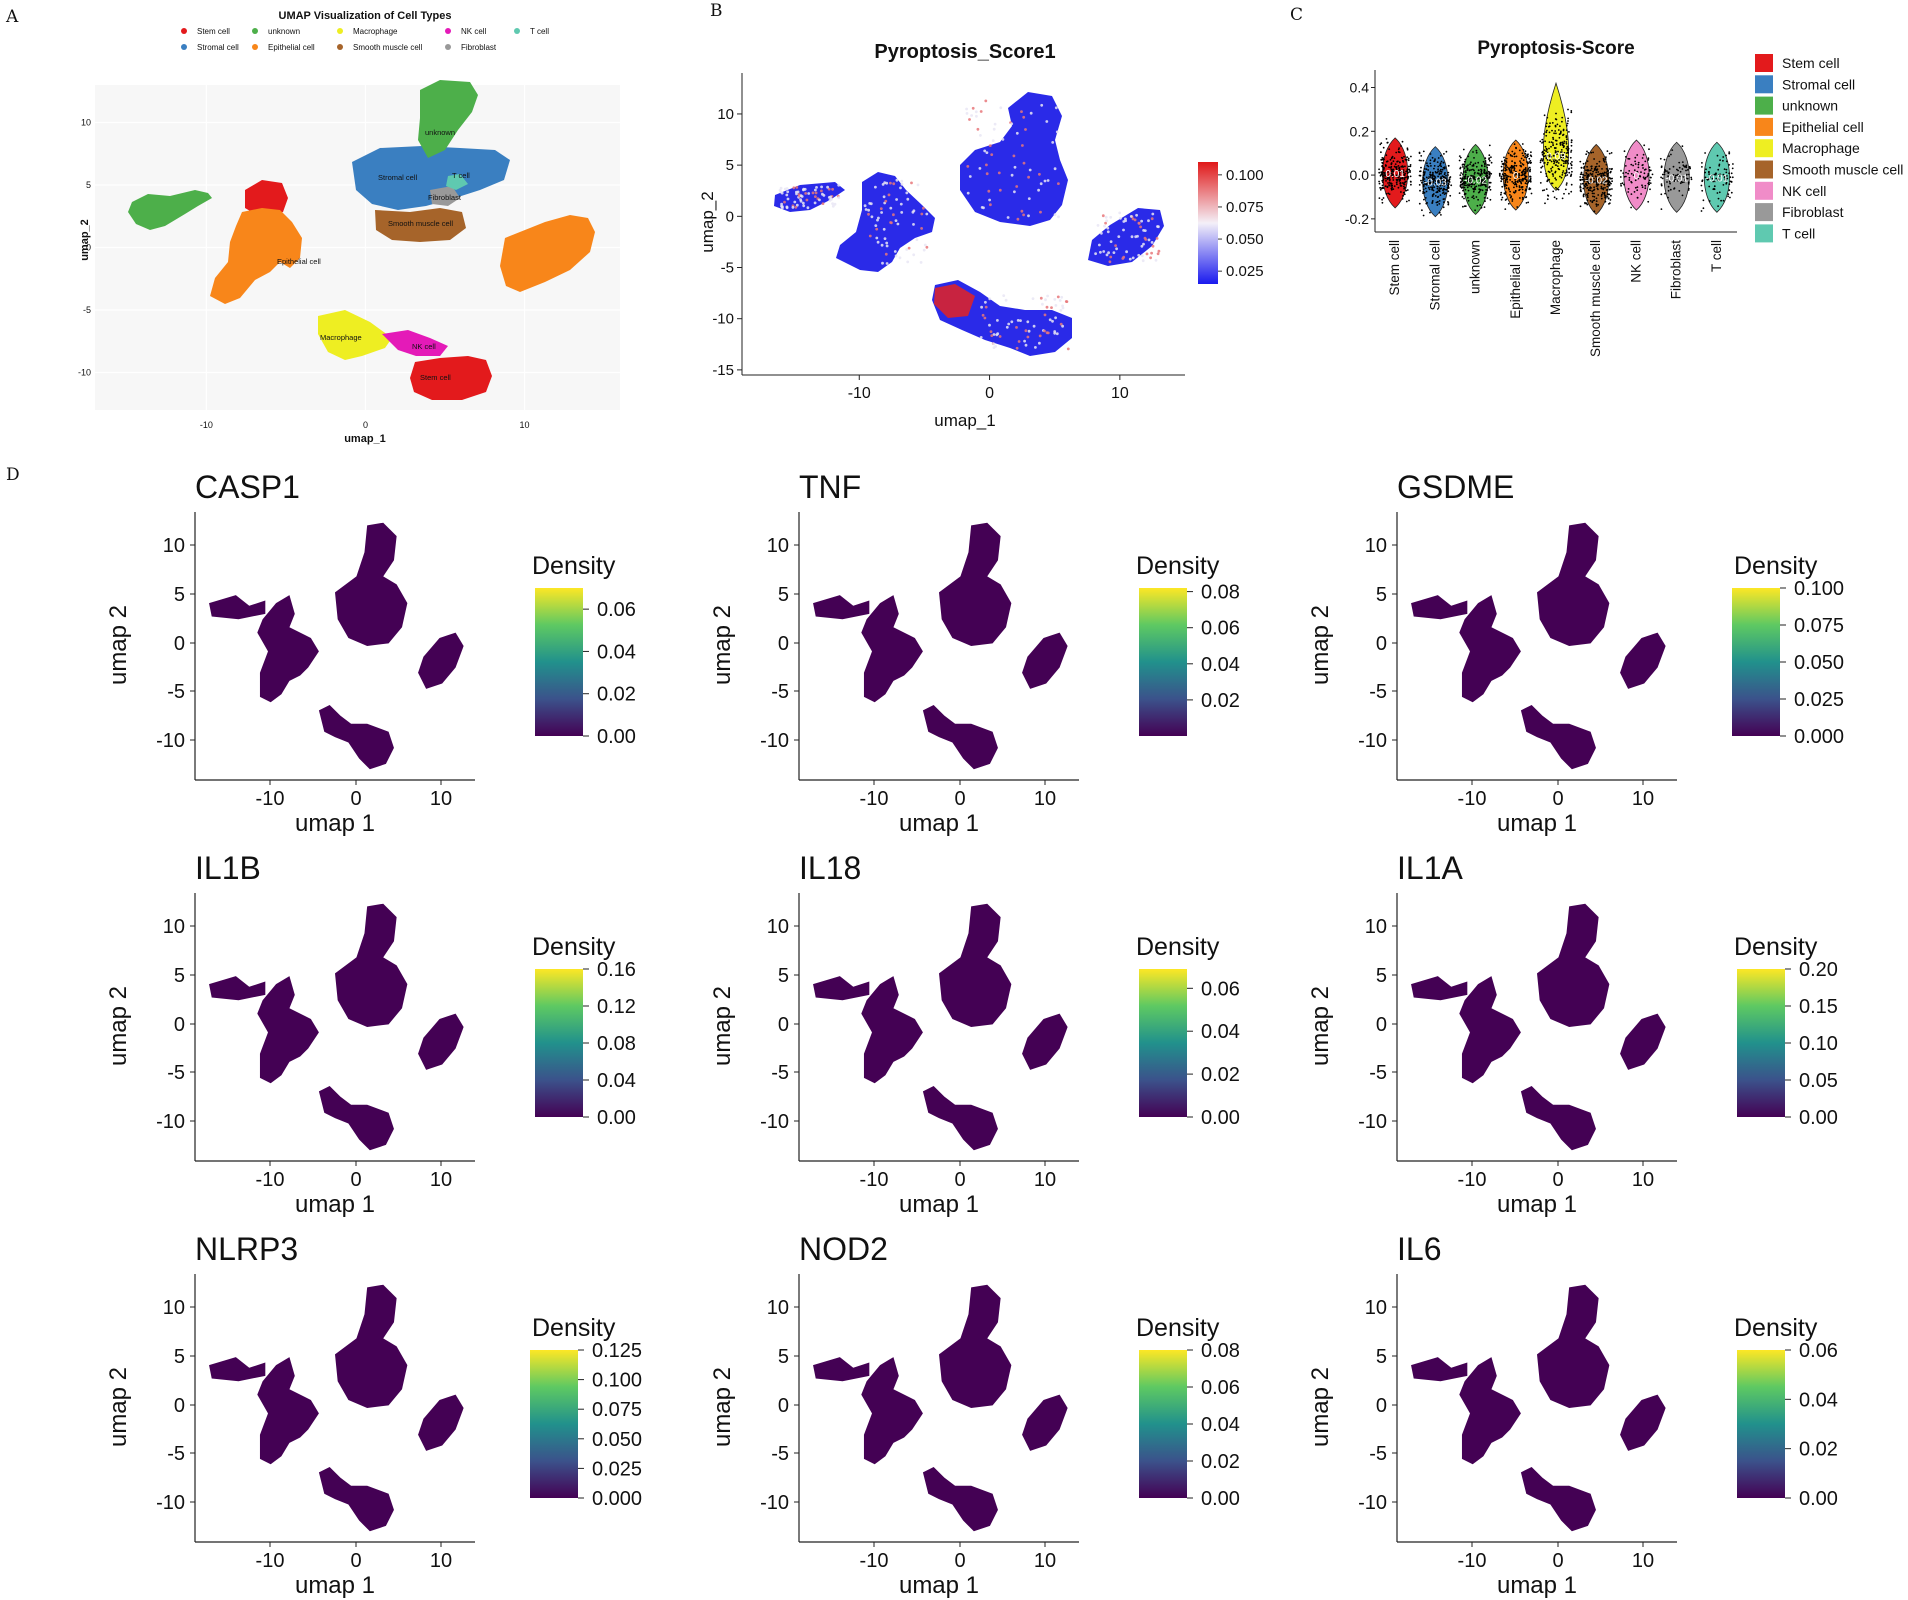 The image size is (1908, 1600). Describe the element at coordinates (335, 1585) in the screenshot. I see `density-xlabel: umap 1` at that location.